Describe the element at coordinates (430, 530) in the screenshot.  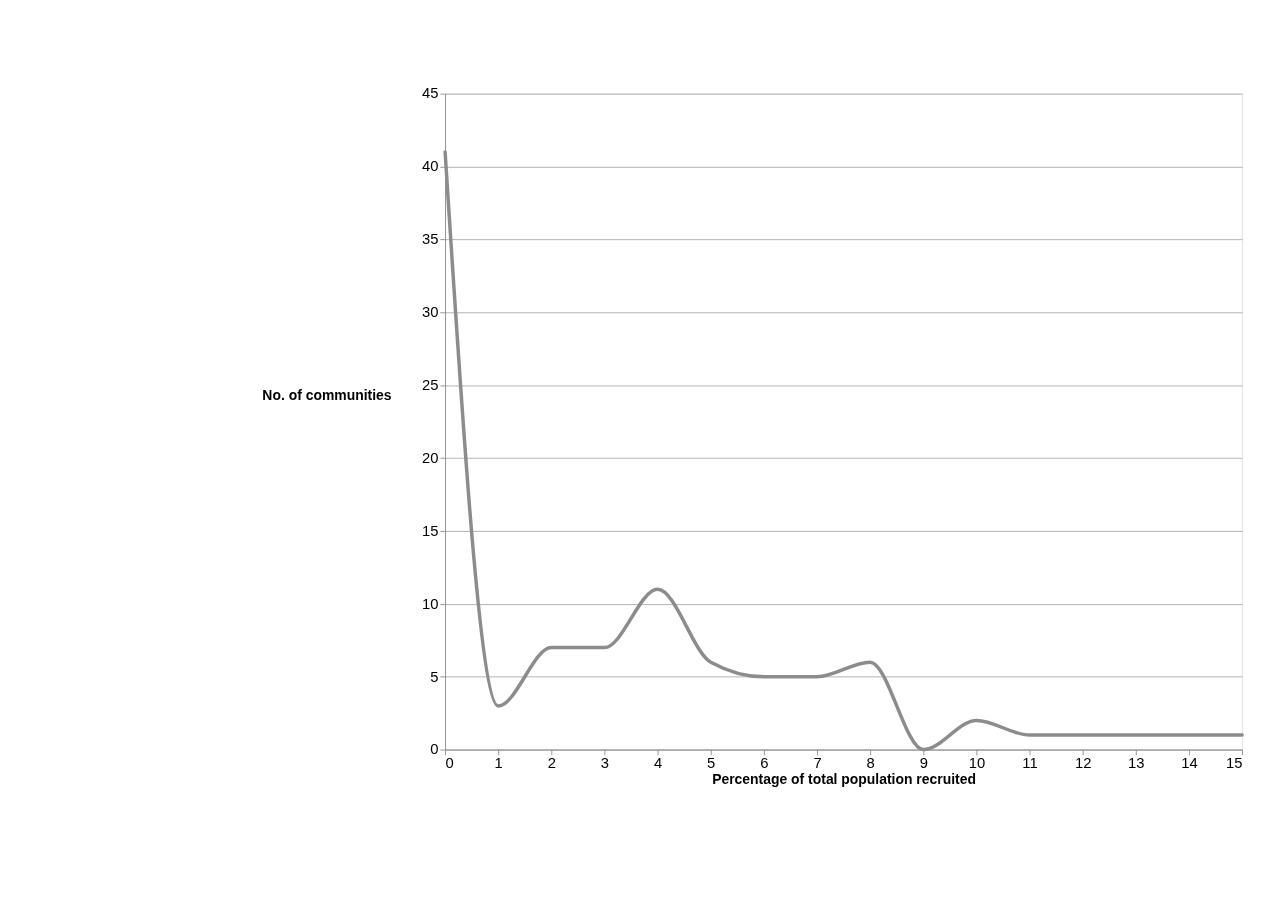
I see `y-tick-label: 15` at that location.